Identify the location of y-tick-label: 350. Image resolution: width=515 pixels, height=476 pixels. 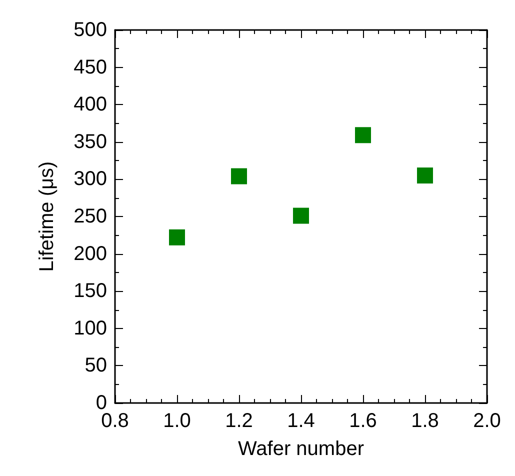
(90, 141).